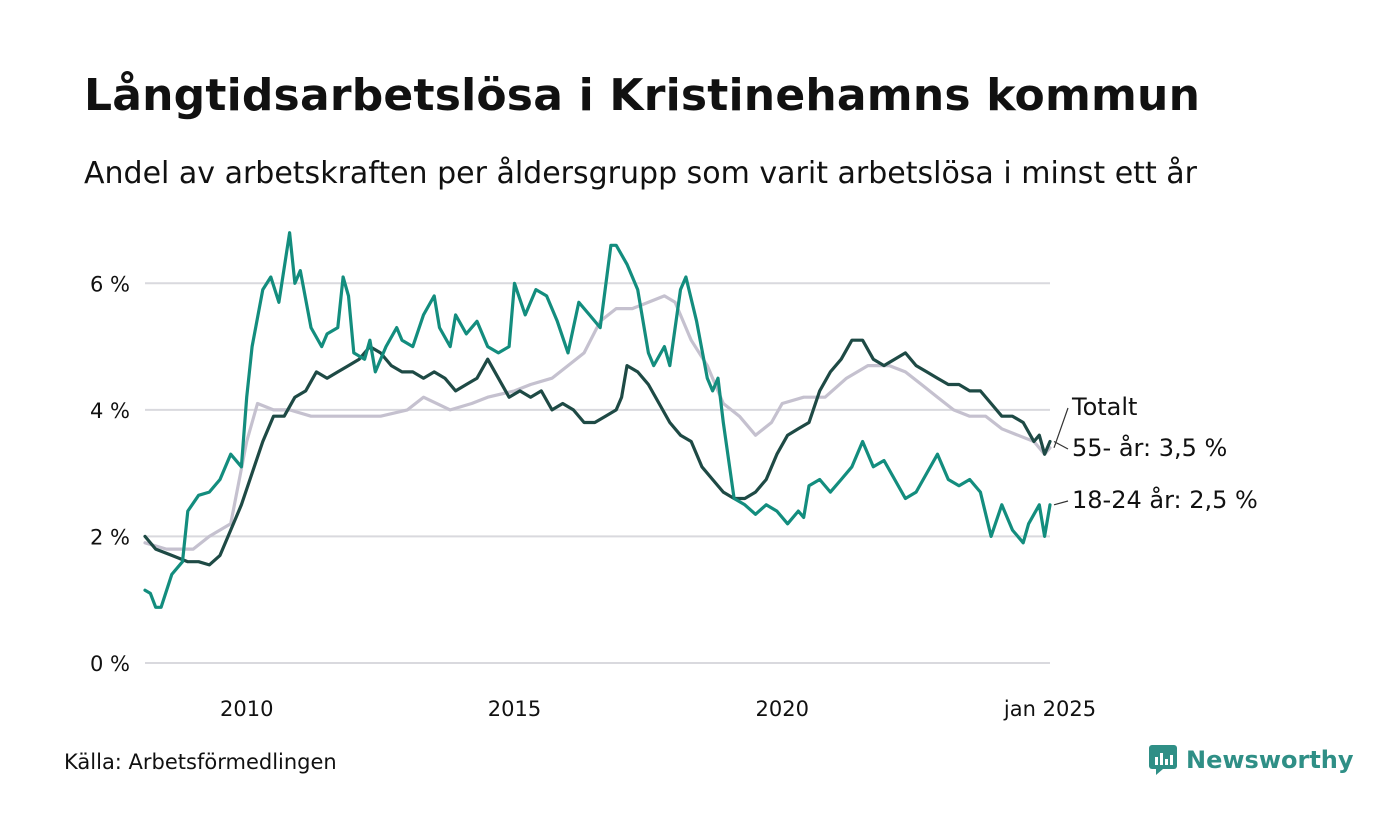 The width and height of the screenshot is (1400, 840). I want to click on y-tick-label: 2 %, so click(110, 537).